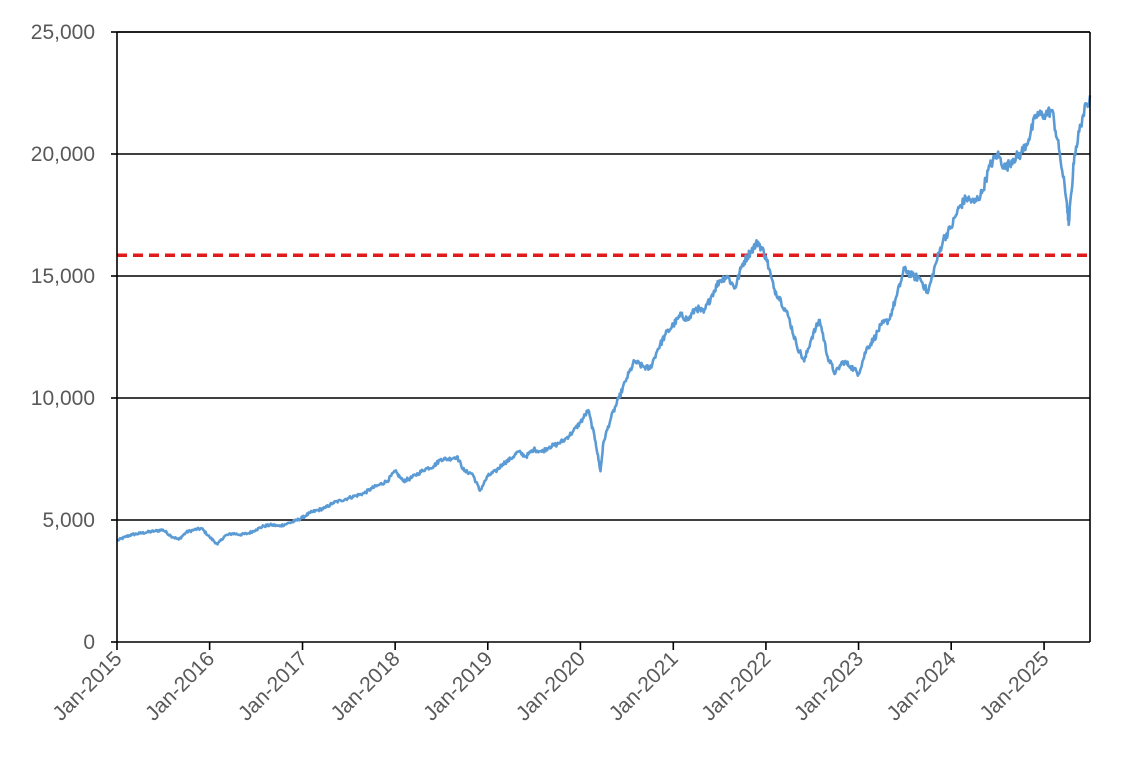 Image resolution: width=1145 pixels, height=774 pixels. What do you see at coordinates (644, 686) in the screenshot?
I see `x-tick-label: Jan-2021` at bounding box center [644, 686].